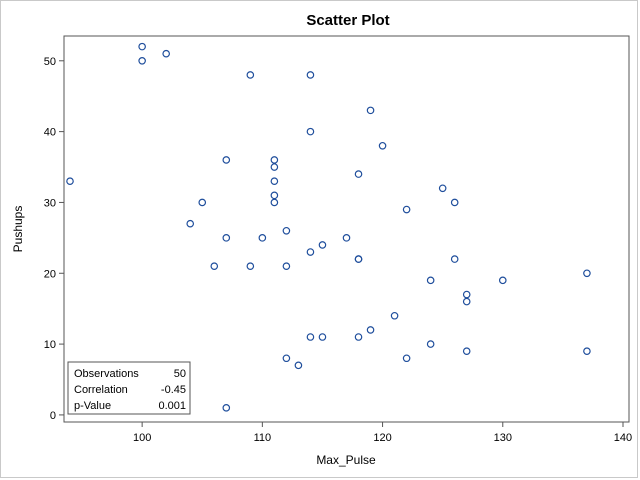  Describe the element at coordinates (50, 133) in the screenshot. I see `y-tick-label: 40` at that location.